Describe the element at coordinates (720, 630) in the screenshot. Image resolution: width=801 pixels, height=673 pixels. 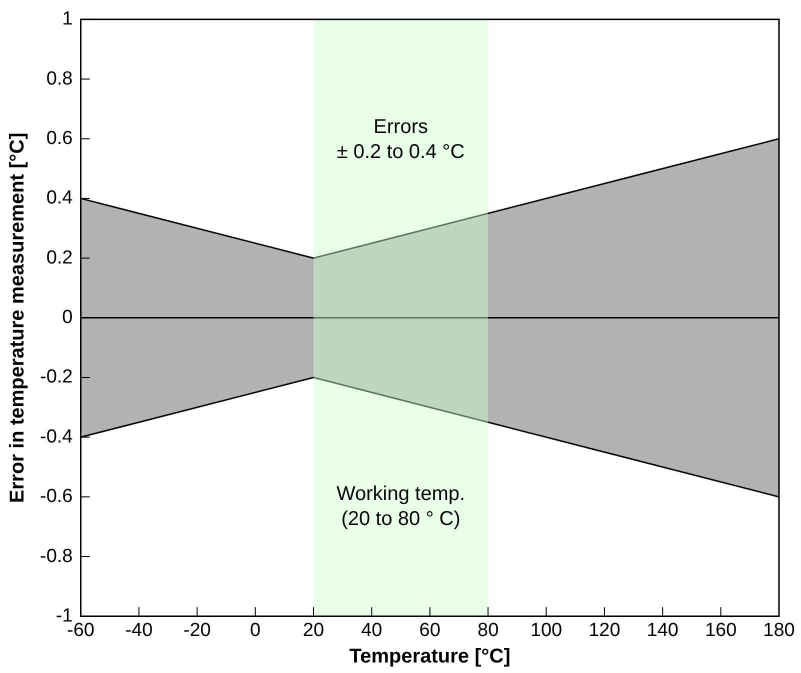
I see `x-tick-label: 160` at that location.